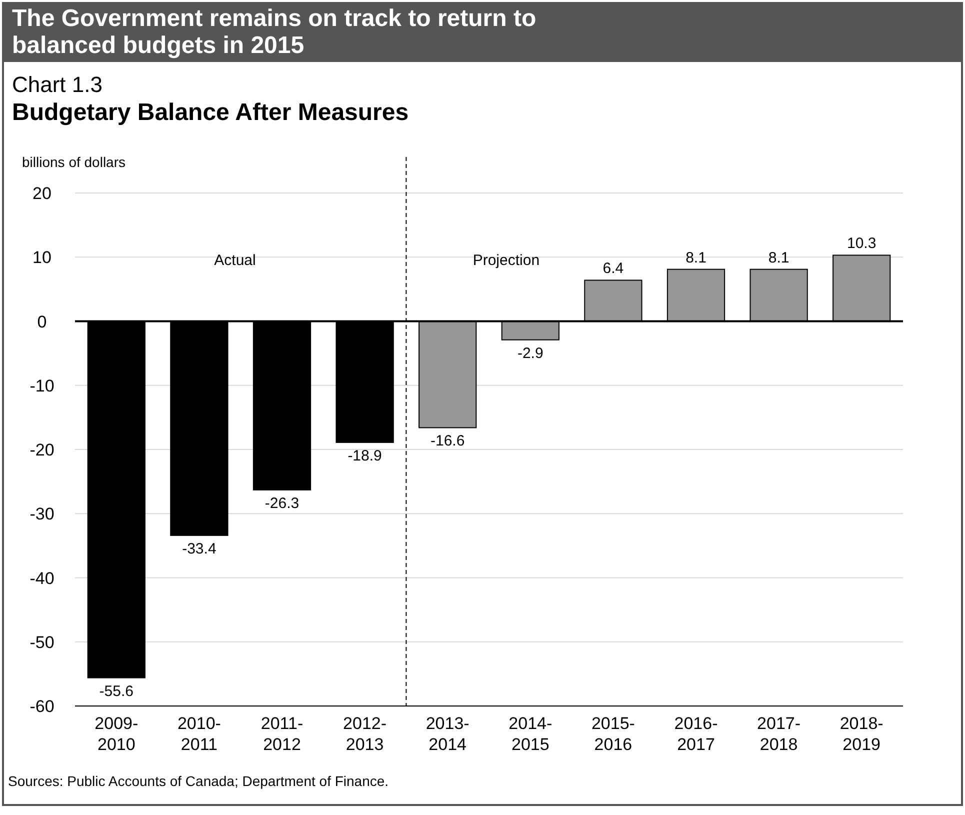 This screenshot has height=815, width=965. Describe the element at coordinates (42, 706) in the screenshot. I see `y-tick-label: -60` at that location.